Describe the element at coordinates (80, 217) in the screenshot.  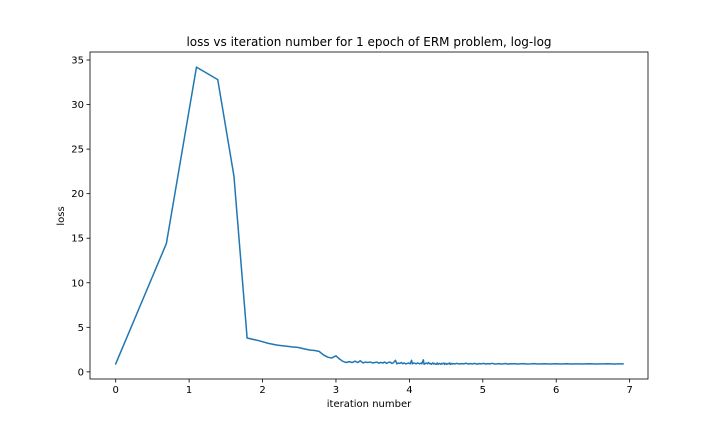
I see `y-axis-ticks: 0 5 10 15 20 25 30 35` at that location.